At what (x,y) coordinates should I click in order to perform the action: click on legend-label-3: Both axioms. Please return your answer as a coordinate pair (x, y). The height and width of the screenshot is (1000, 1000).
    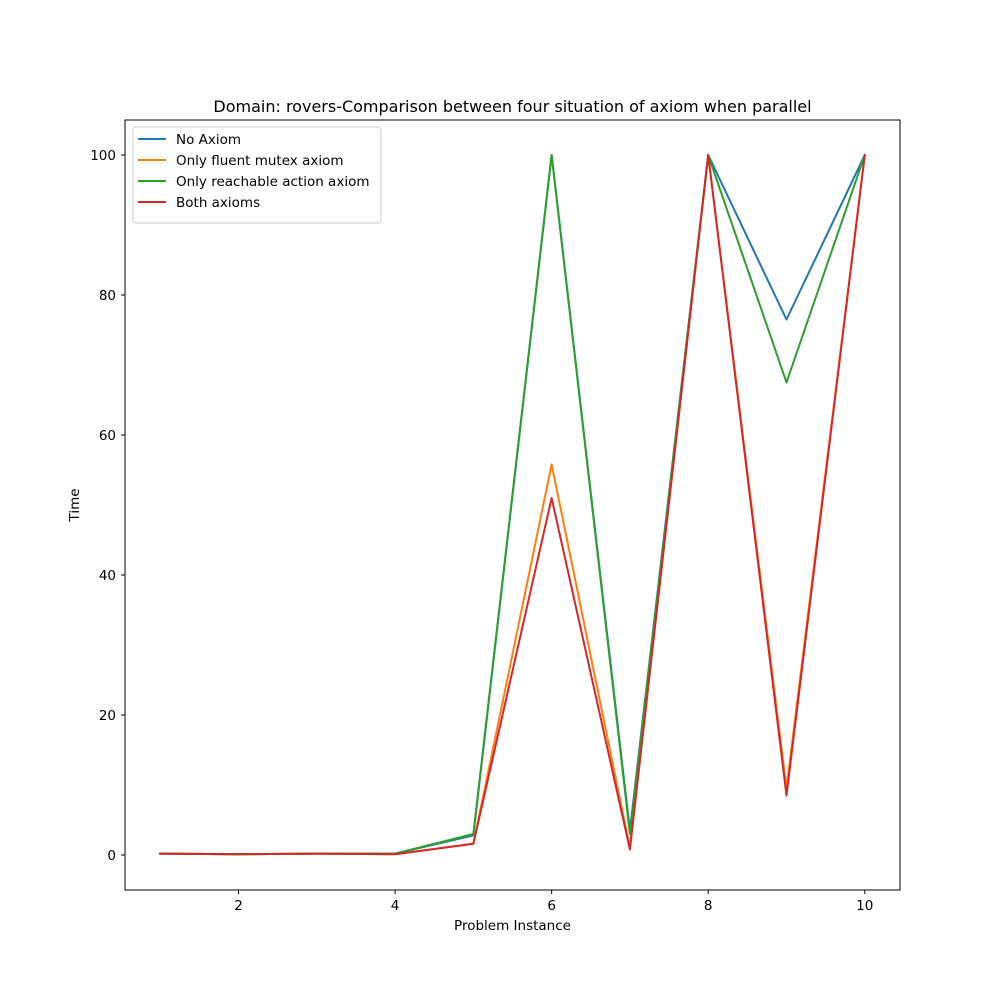
    Looking at the image, I should click on (218, 203).